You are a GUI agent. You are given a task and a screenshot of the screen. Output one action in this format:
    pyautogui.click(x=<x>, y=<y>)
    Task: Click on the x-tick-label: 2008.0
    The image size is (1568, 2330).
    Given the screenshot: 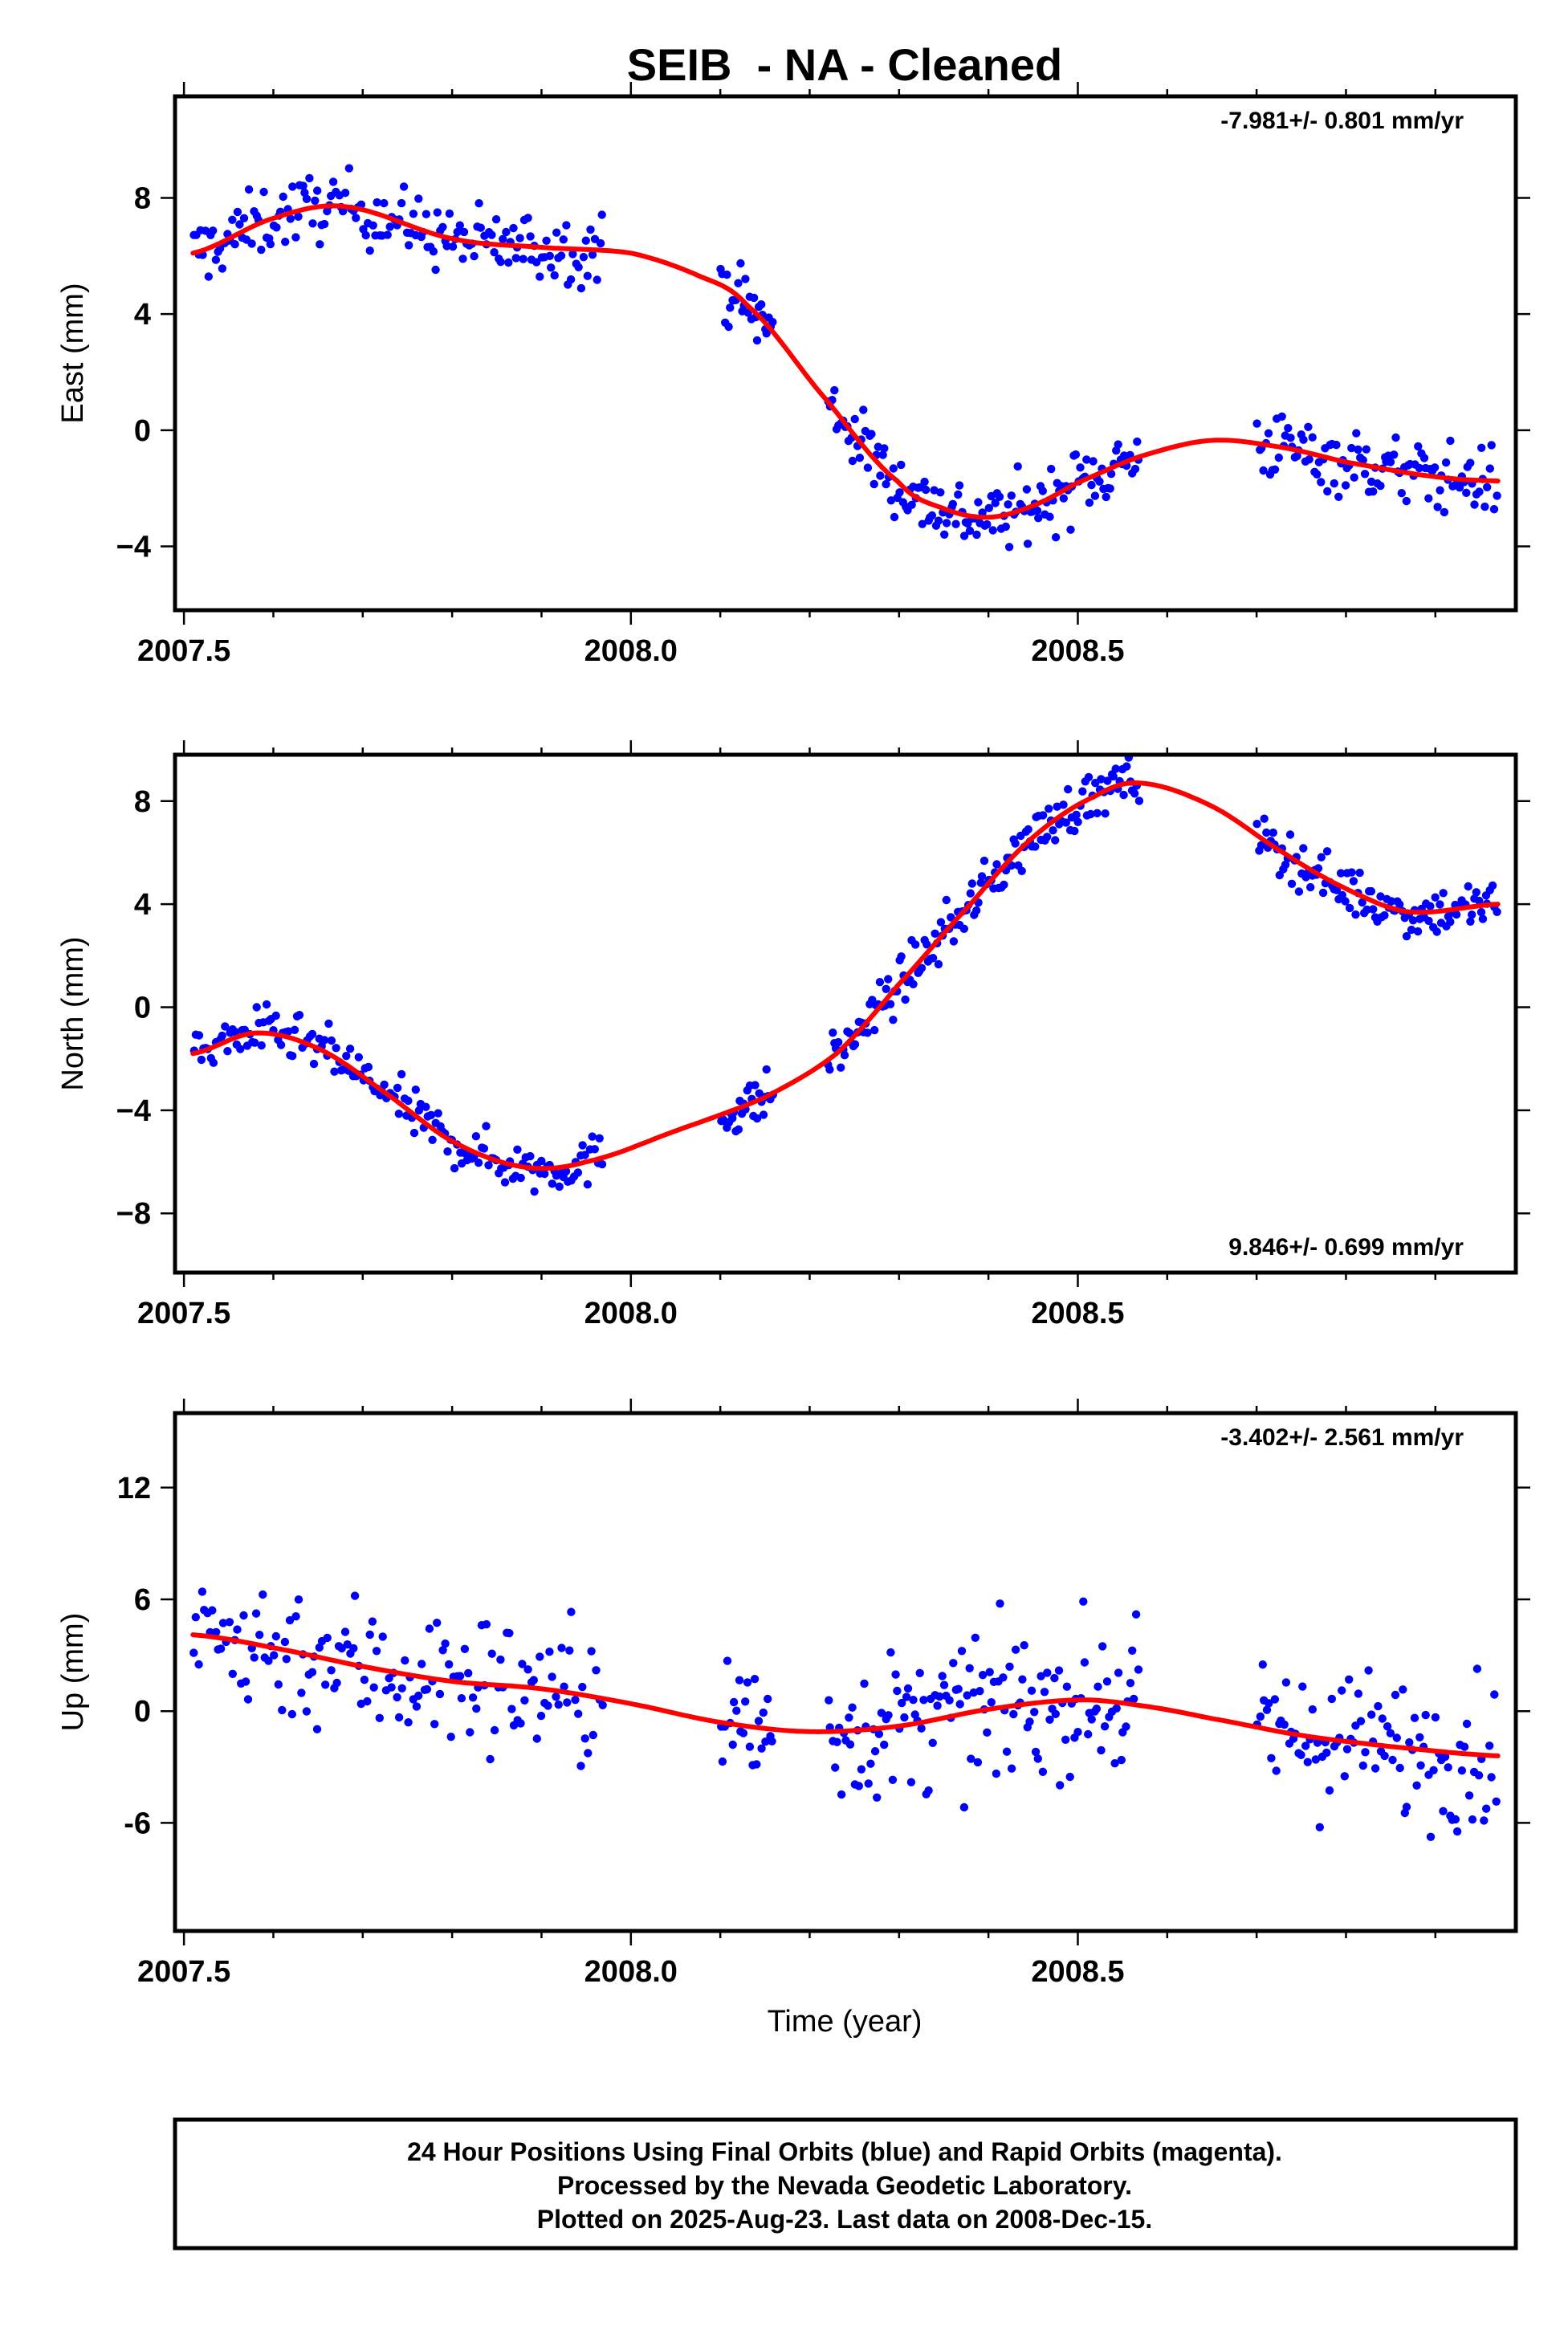 What is the action you would take?
    pyautogui.click(x=631, y=651)
    